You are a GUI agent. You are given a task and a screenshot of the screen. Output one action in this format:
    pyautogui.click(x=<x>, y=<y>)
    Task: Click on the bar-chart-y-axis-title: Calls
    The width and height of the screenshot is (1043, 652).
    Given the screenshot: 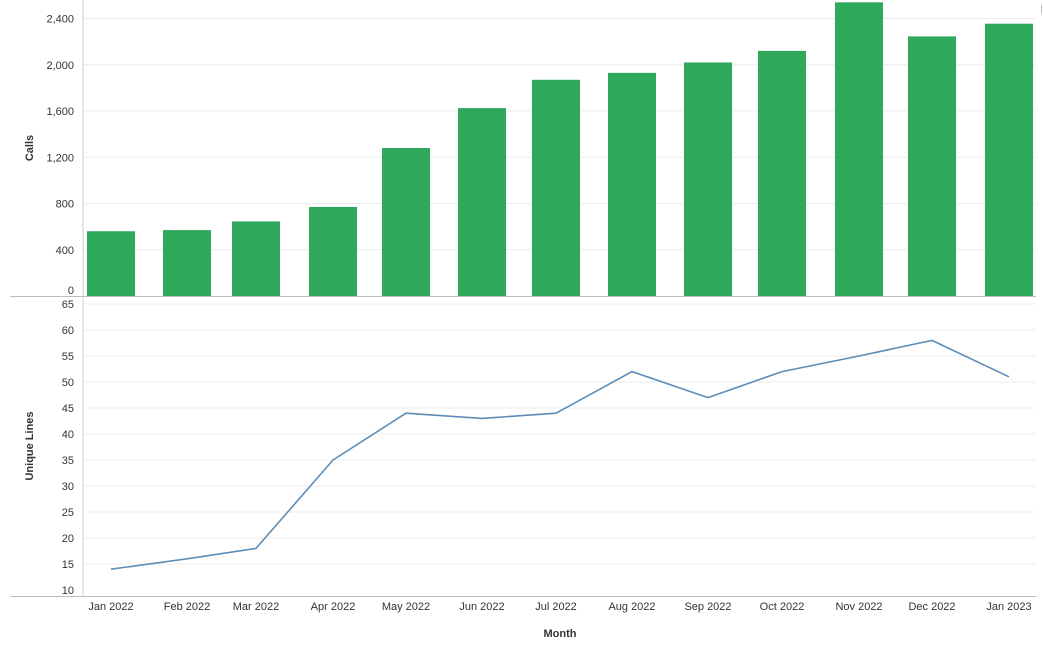 What is the action you would take?
    pyautogui.click(x=30, y=148)
    